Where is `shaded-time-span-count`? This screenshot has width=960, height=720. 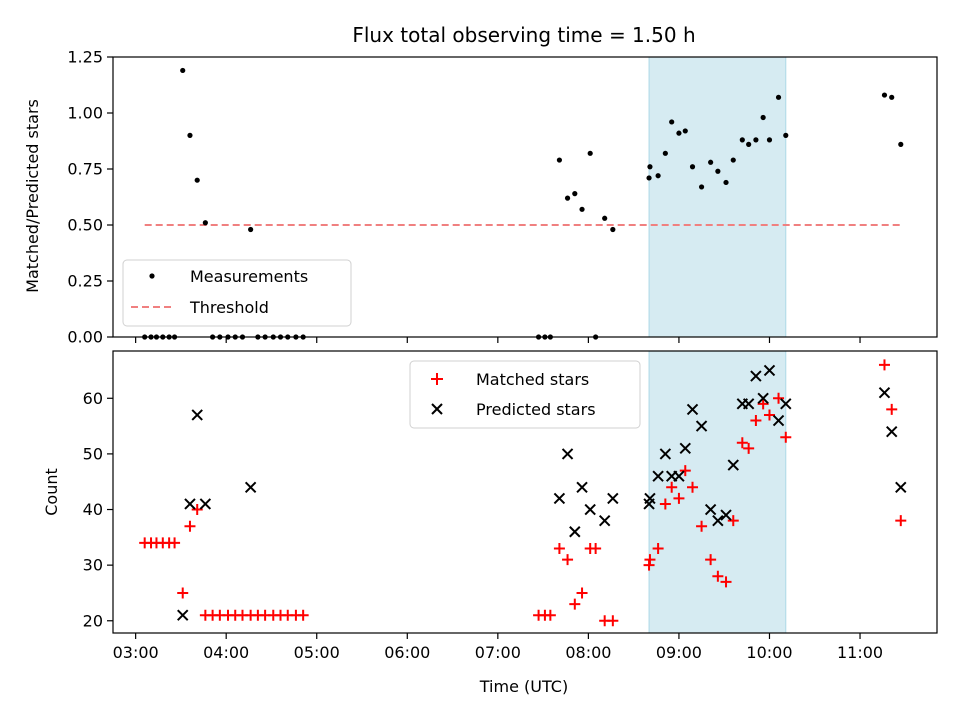 shaded-time-span-count is located at coordinates (717, 492).